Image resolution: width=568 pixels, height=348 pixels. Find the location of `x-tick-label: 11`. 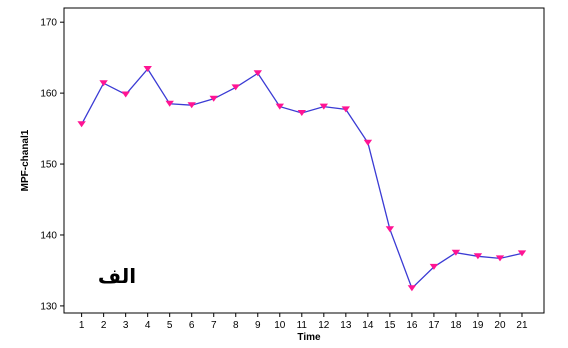

x-tick-label: 11 is located at coordinates (302, 325).